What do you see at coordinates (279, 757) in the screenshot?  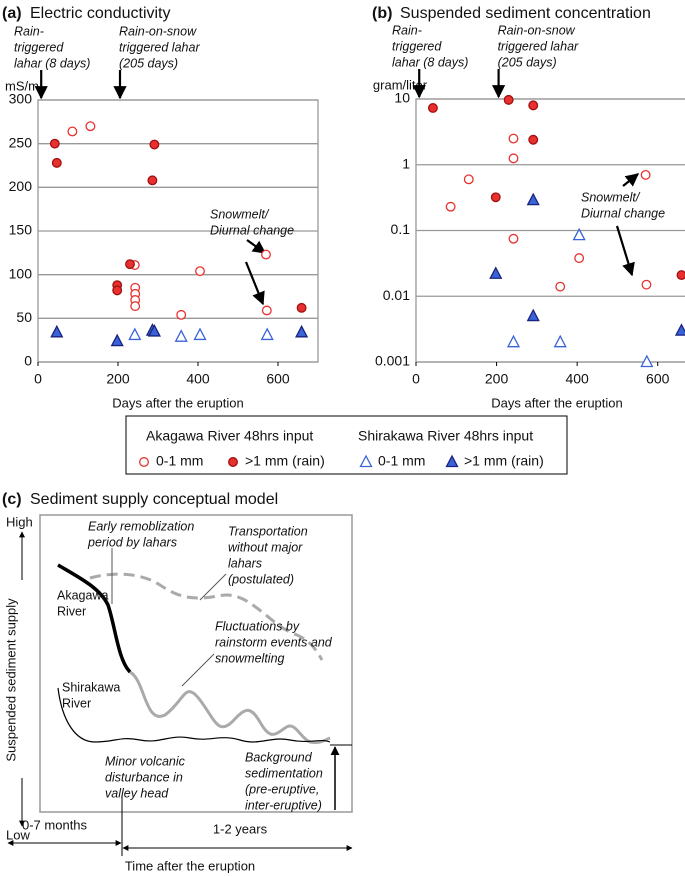 I see `diagram-label: Background` at bounding box center [279, 757].